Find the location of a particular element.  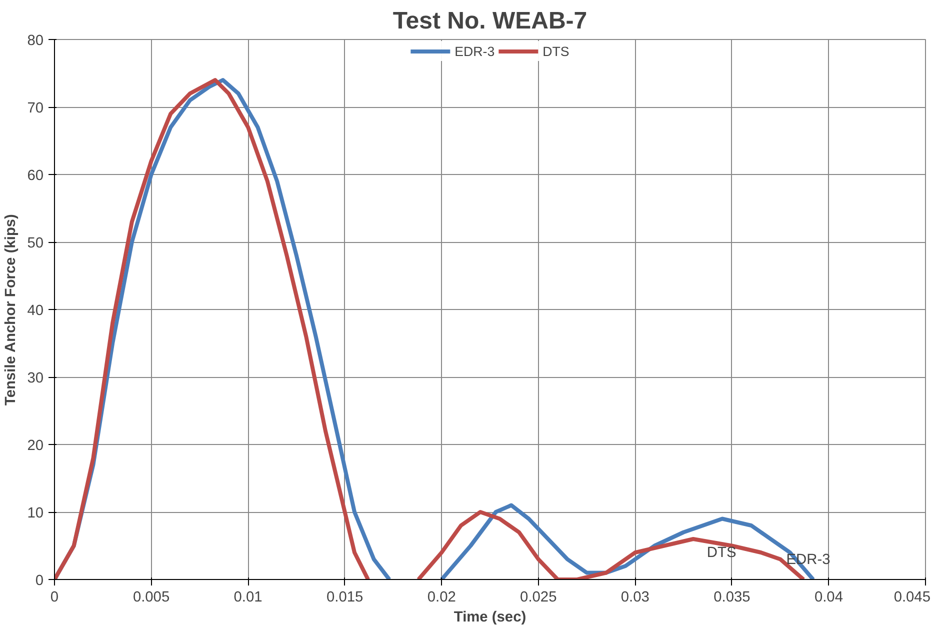

y-axis-title: Tensile Anchor Force (kips) is located at coordinates (11, 310).